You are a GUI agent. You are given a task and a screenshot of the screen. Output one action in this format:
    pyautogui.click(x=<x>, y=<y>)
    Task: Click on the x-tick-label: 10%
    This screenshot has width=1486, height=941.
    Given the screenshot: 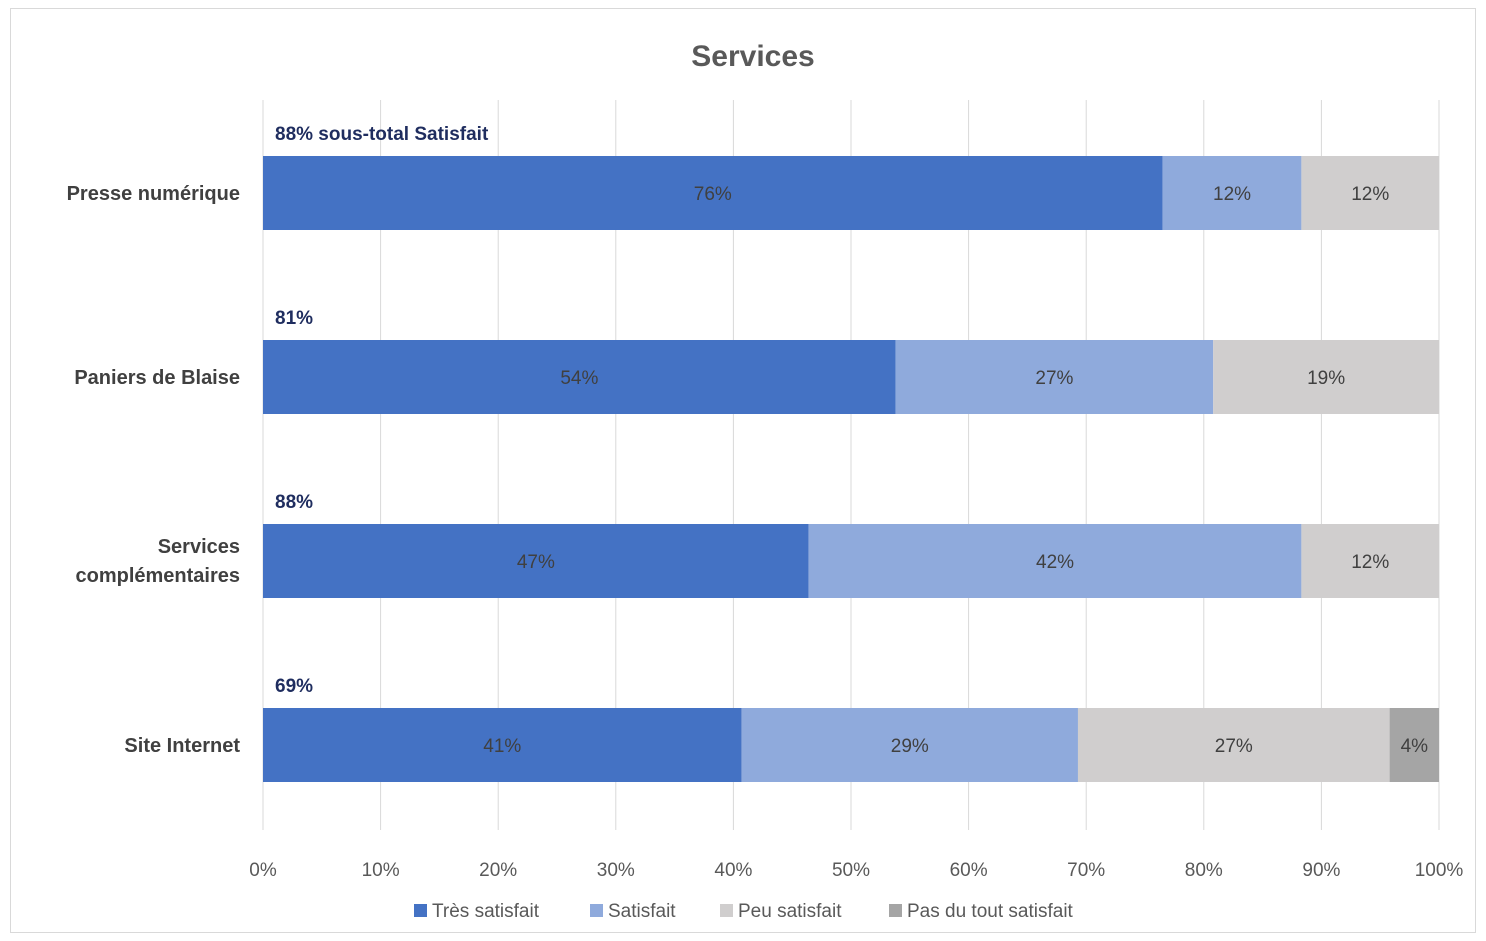 What is the action you would take?
    pyautogui.click(x=381, y=870)
    